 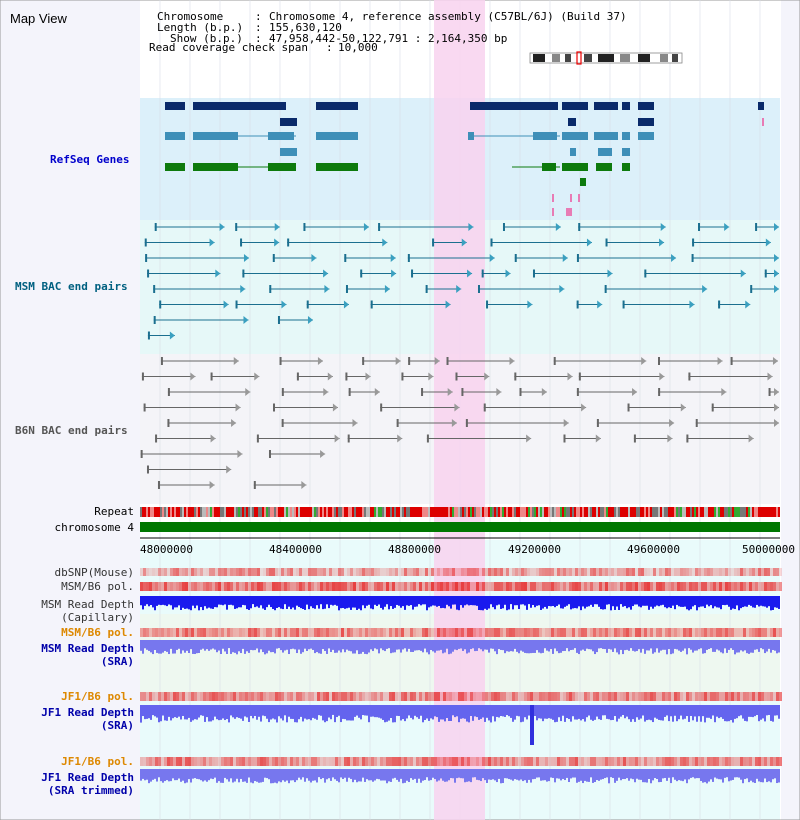 I want to click on refseq-genes-track, so click(x=464, y=159).